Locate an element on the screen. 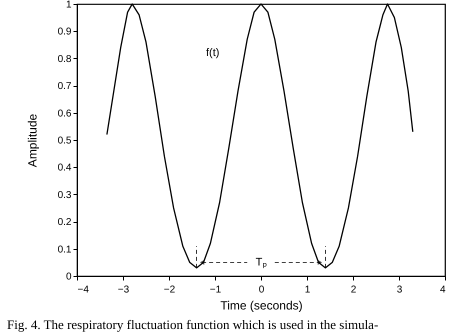 The height and width of the screenshot is (333, 474). x-tick-label: −1 is located at coordinates (216, 290).